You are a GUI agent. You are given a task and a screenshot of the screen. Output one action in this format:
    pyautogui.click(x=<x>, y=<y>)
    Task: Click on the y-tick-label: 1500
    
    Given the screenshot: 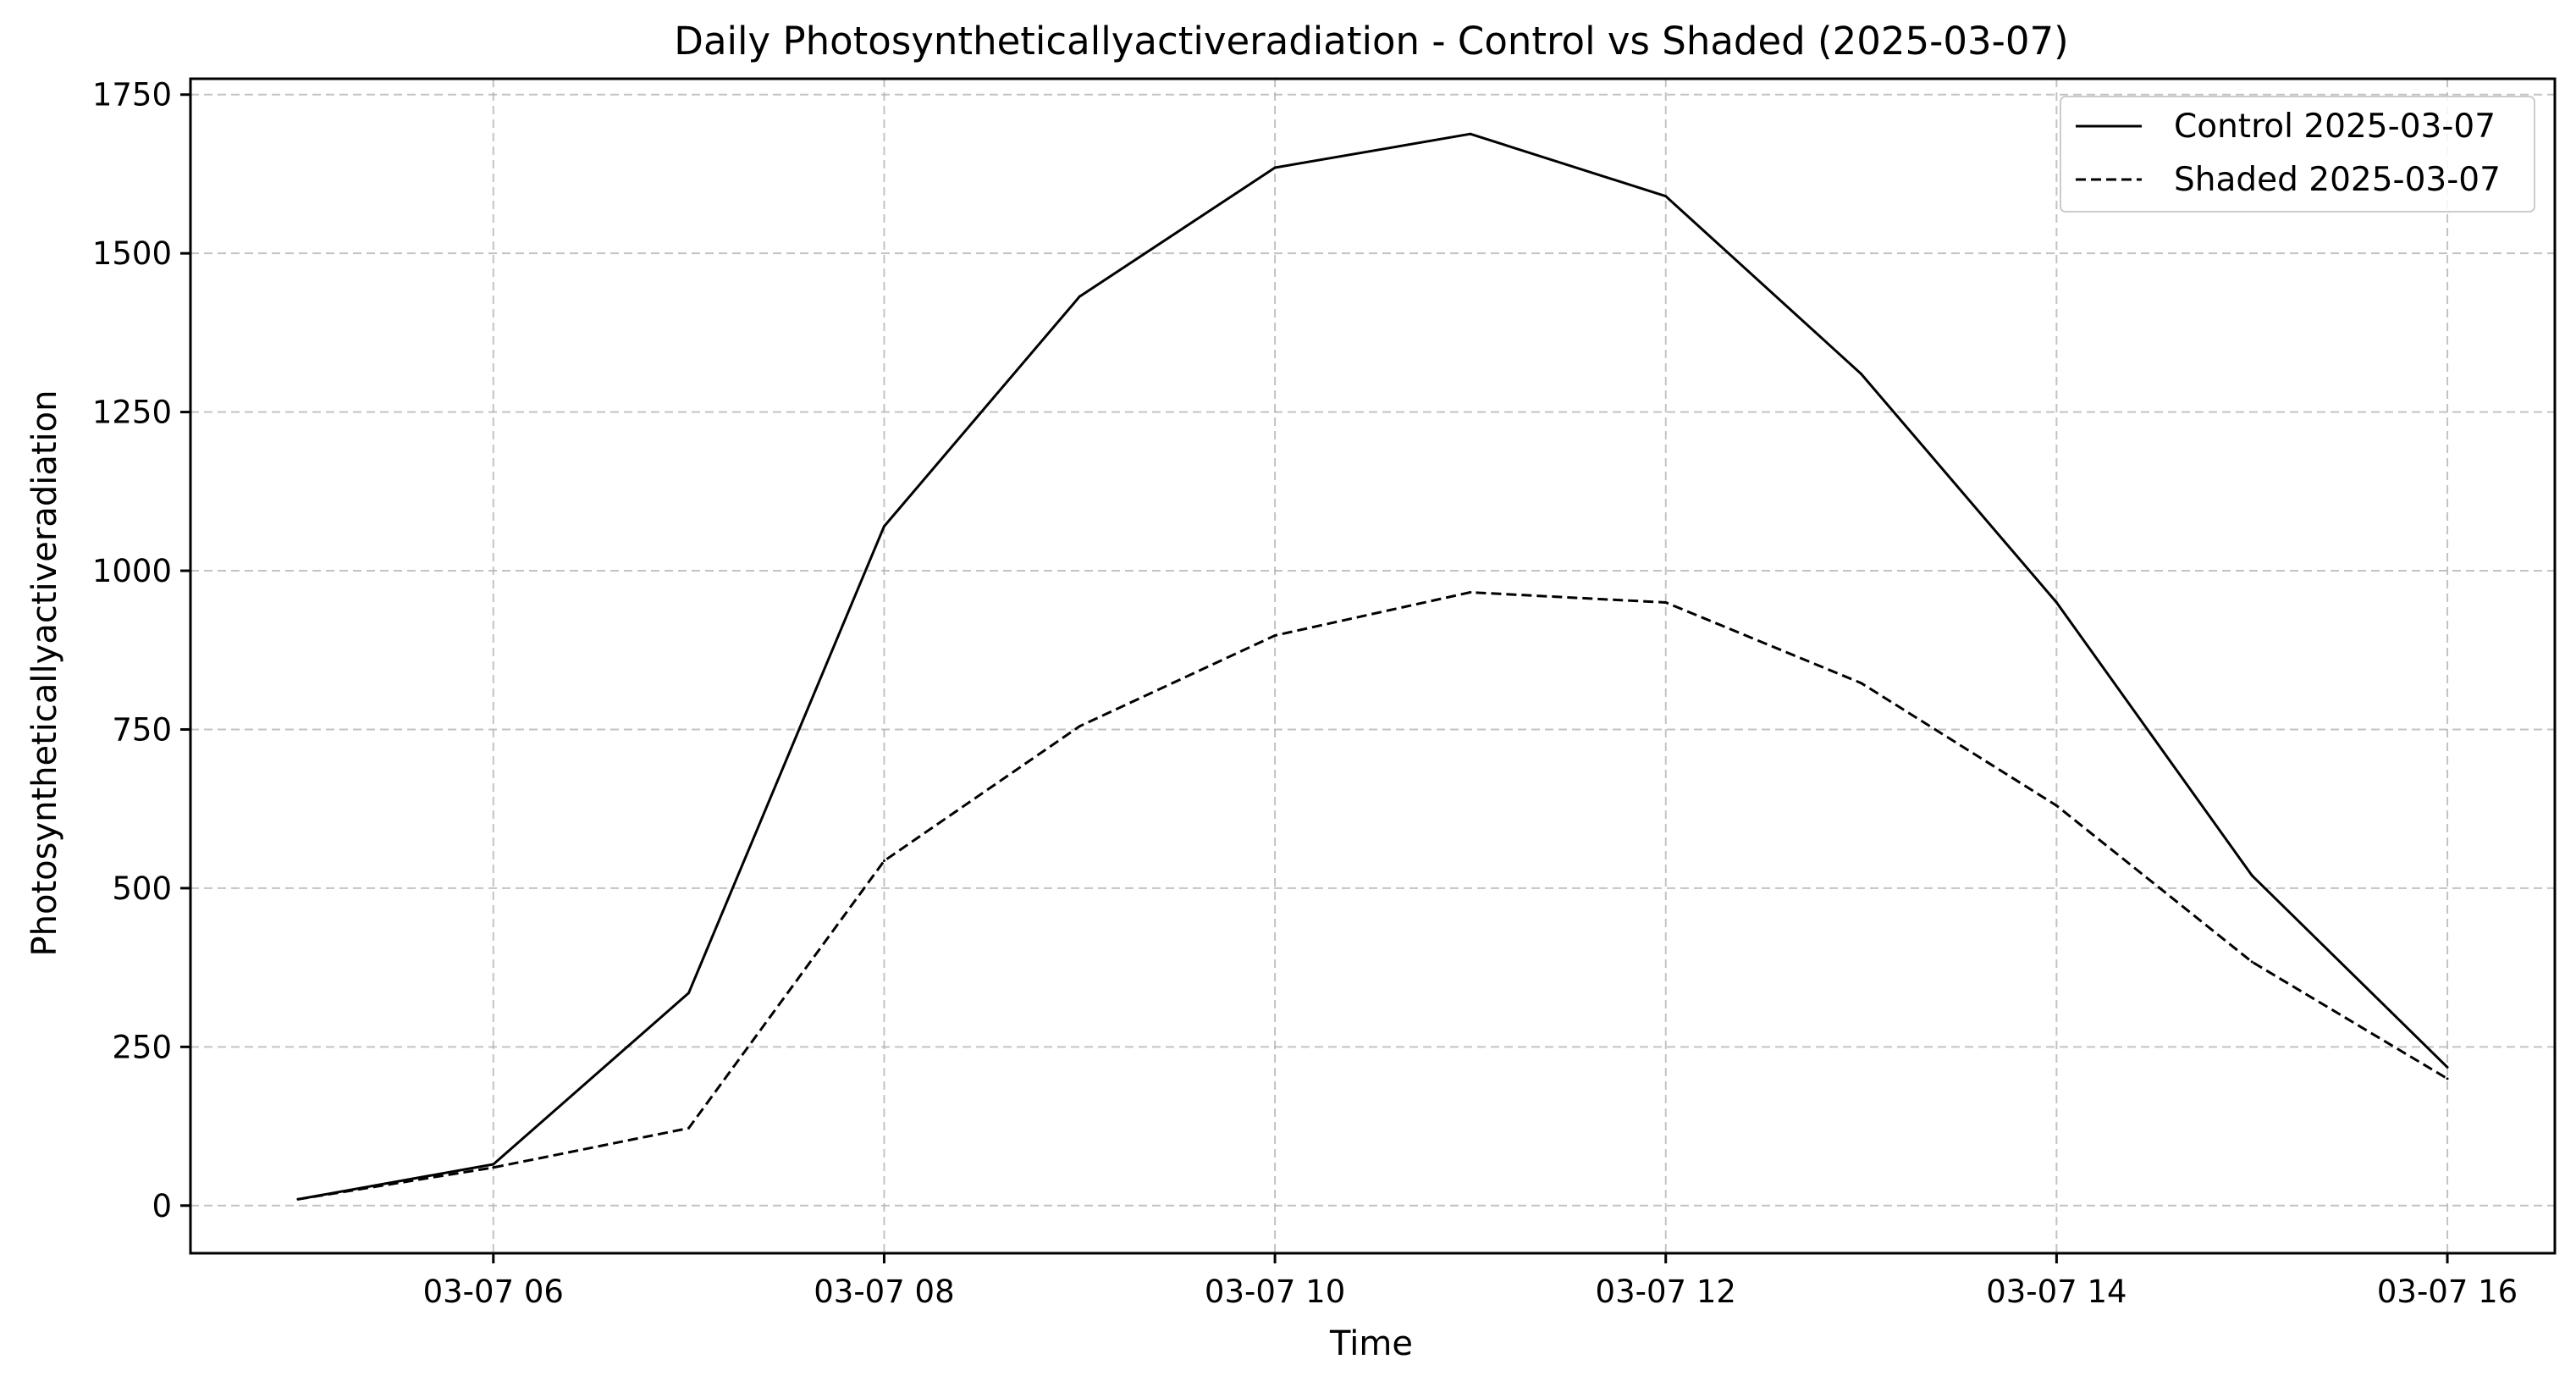 What is the action you would take?
    pyautogui.click(x=132, y=253)
    